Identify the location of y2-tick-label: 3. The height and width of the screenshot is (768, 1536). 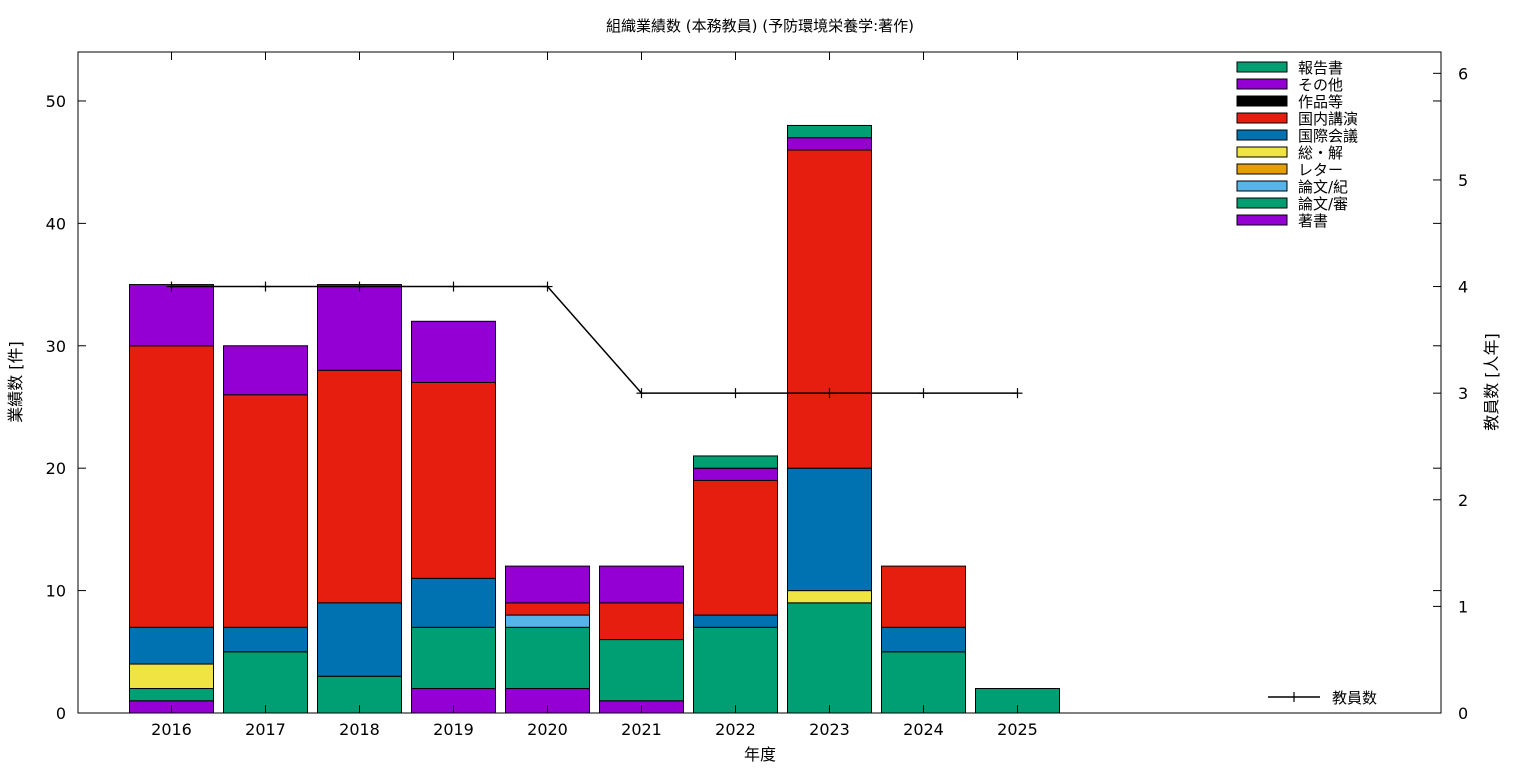
(1463, 393).